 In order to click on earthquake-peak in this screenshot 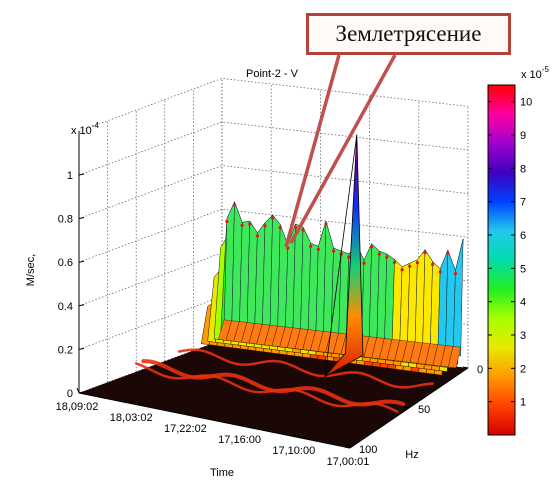, I will do `click(344, 256)`.